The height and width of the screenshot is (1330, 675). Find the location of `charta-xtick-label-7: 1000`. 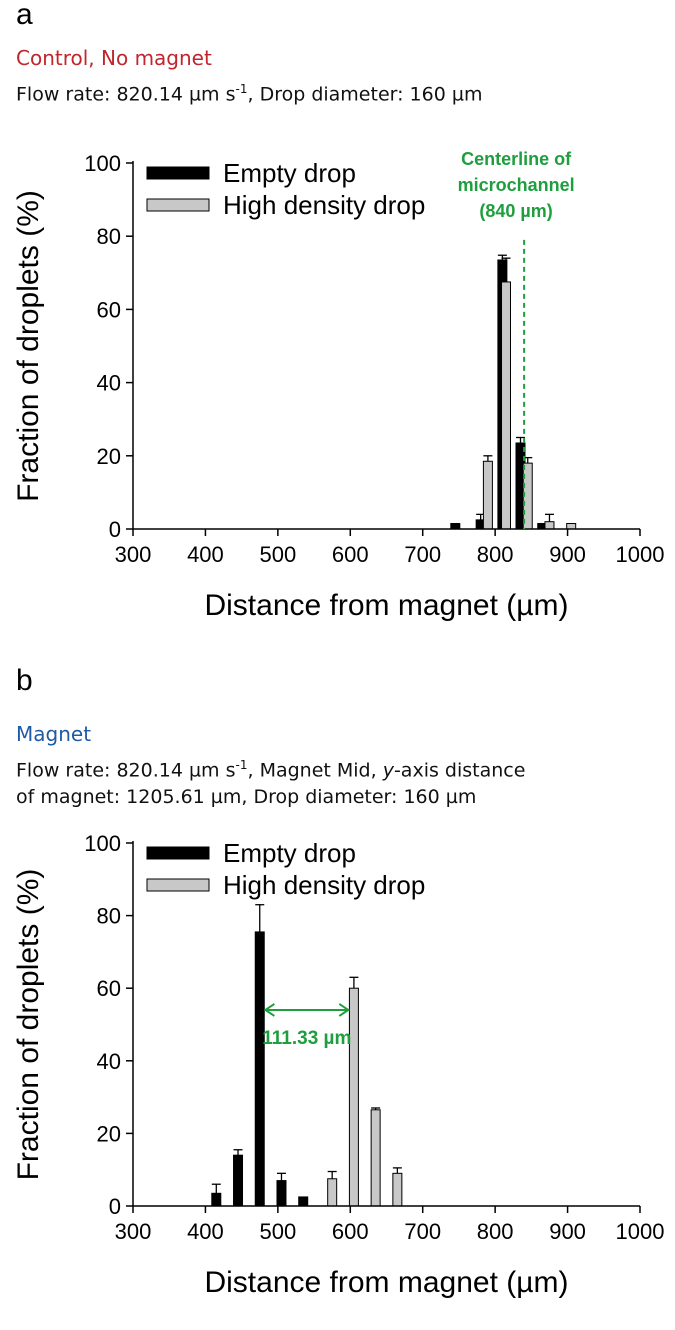

charta-xtick-label-7: 1000 is located at coordinates (640, 554).